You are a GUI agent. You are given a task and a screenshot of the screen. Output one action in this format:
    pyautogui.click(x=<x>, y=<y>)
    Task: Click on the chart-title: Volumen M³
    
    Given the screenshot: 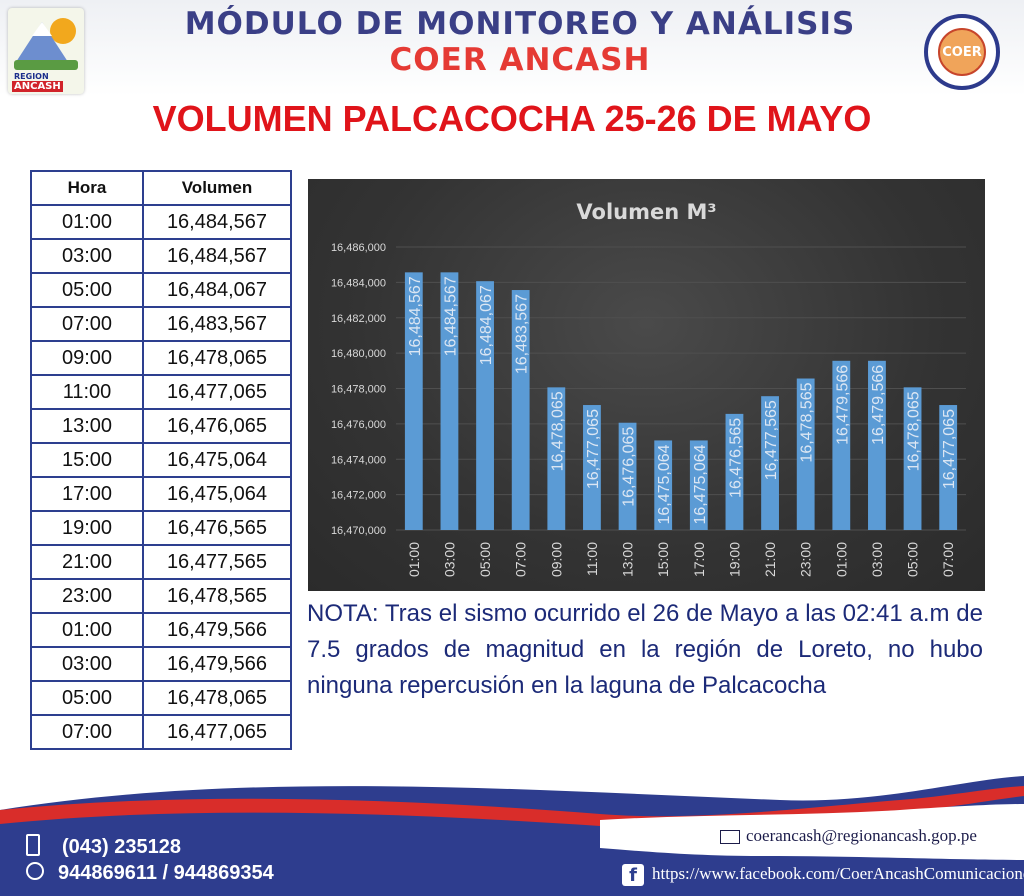 What is the action you would take?
    pyautogui.click(x=646, y=212)
    